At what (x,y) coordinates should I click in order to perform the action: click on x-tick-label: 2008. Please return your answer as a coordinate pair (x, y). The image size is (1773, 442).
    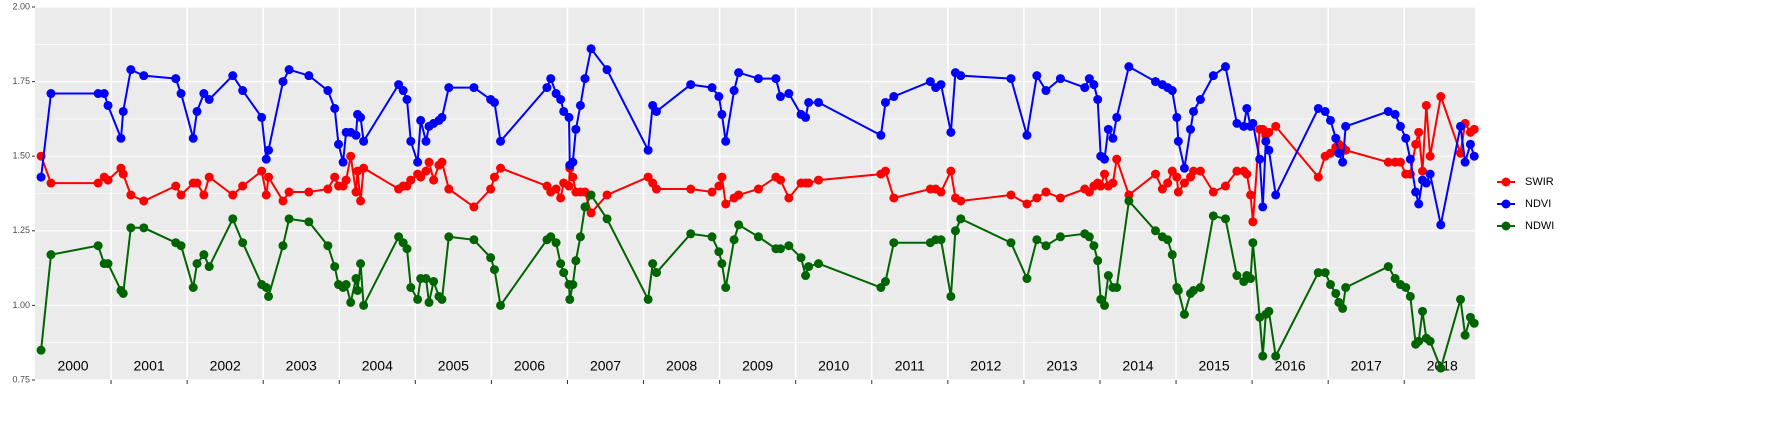
    Looking at the image, I should click on (681, 366).